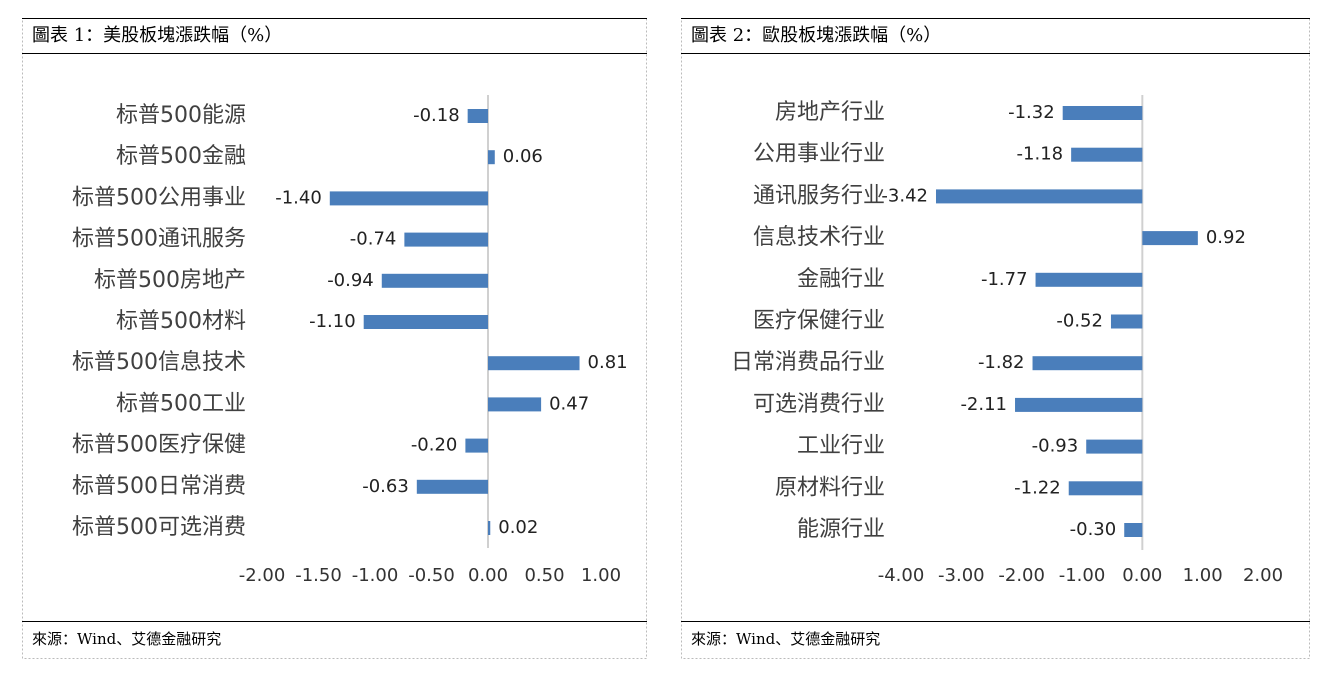 This screenshot has height=677, width=1327. Describe the element at coordinates (904, 195) in the screenshot. I see `value-label: -3.42` at that location.